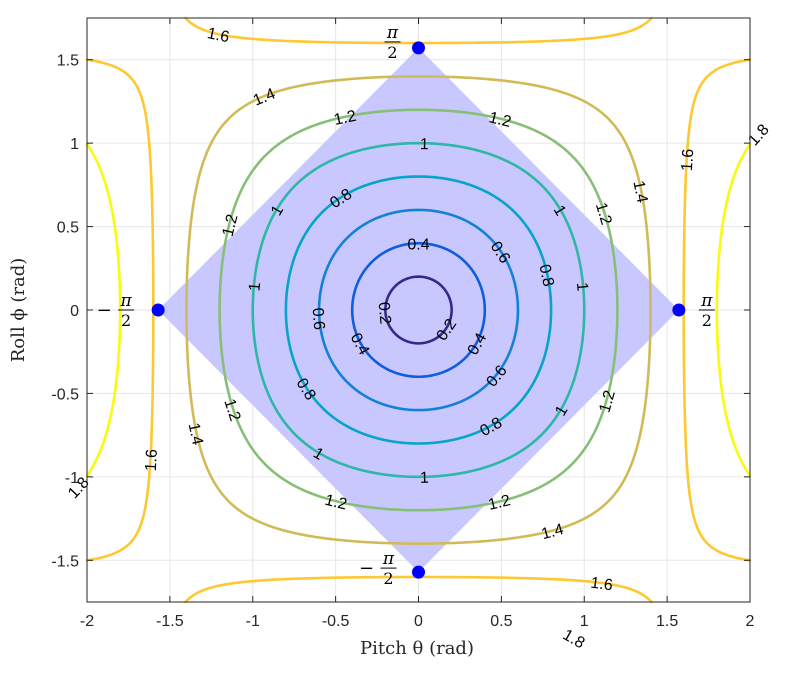 The image size is (789, 676). Describe the element at coordinates (65, 561) in the screenshot. I see `y-tick-label: -1.5` at that location.